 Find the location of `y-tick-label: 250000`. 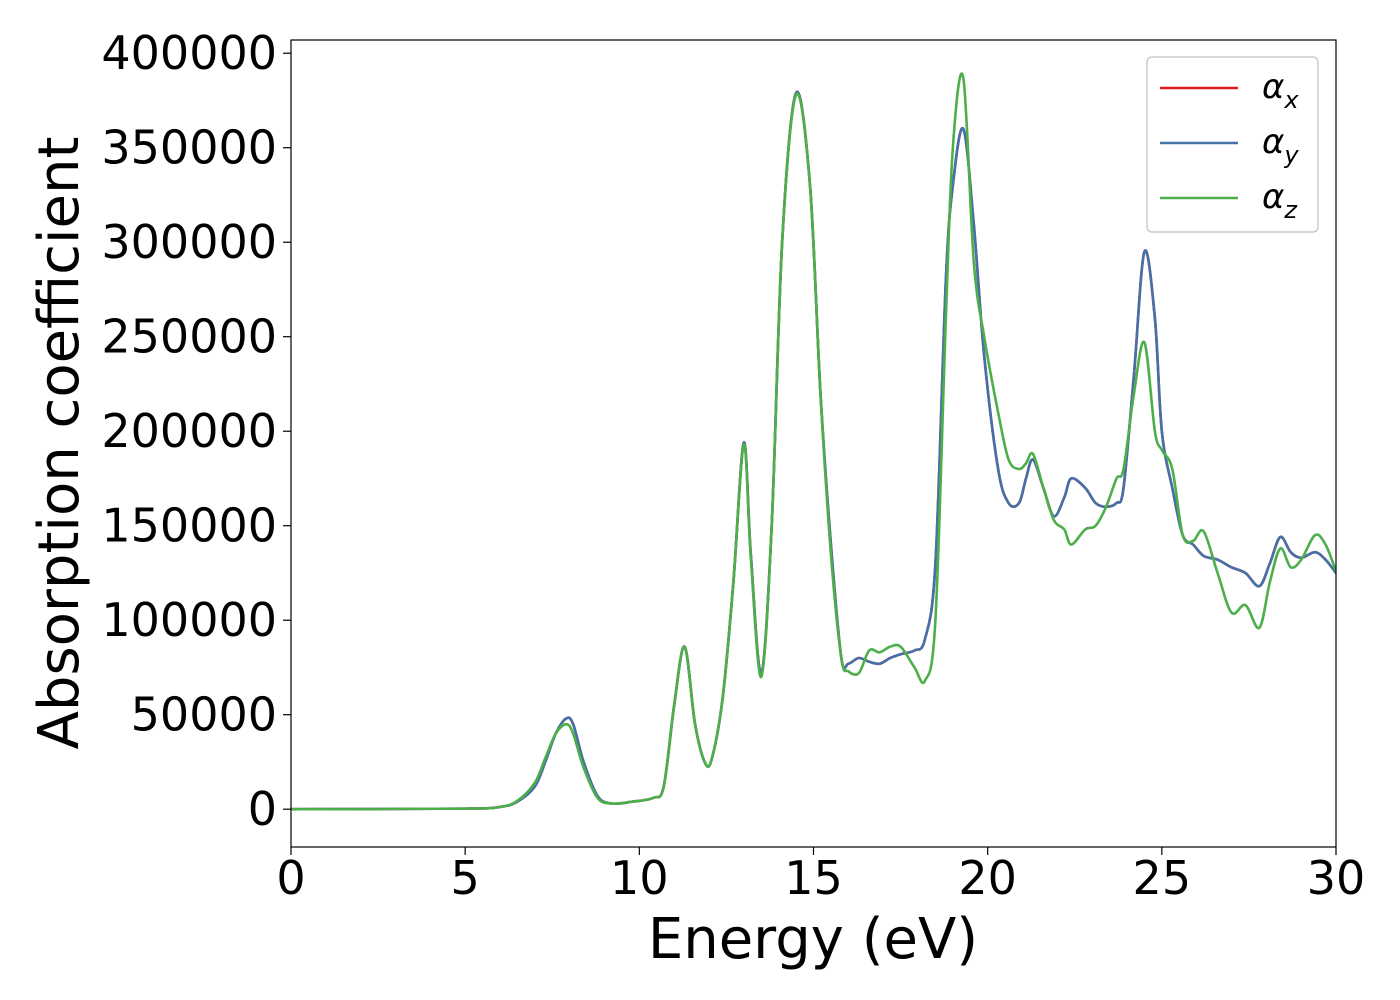

y-tick-label: 250000 is located at coordinates (189, 337).